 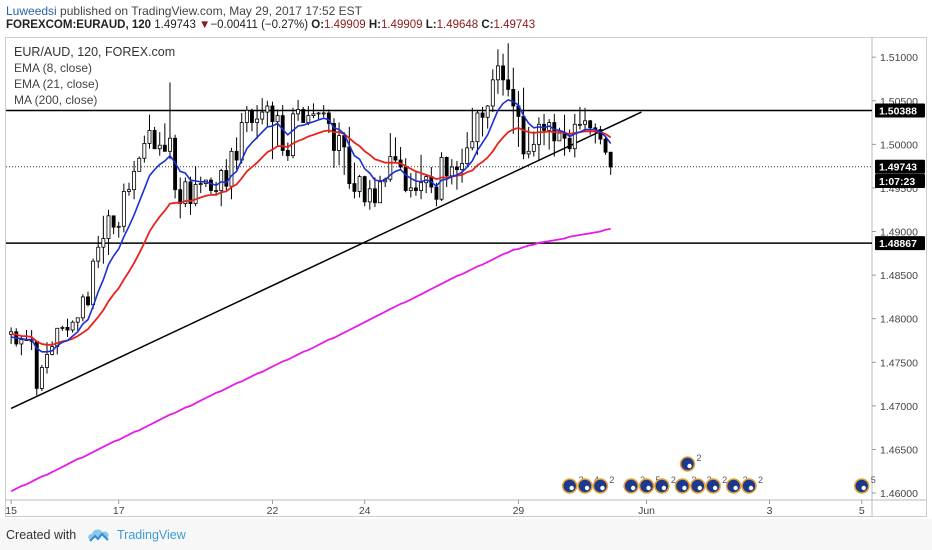 I want to click on legend-ema21: EMA (21, close), so click(x=56, y=84).